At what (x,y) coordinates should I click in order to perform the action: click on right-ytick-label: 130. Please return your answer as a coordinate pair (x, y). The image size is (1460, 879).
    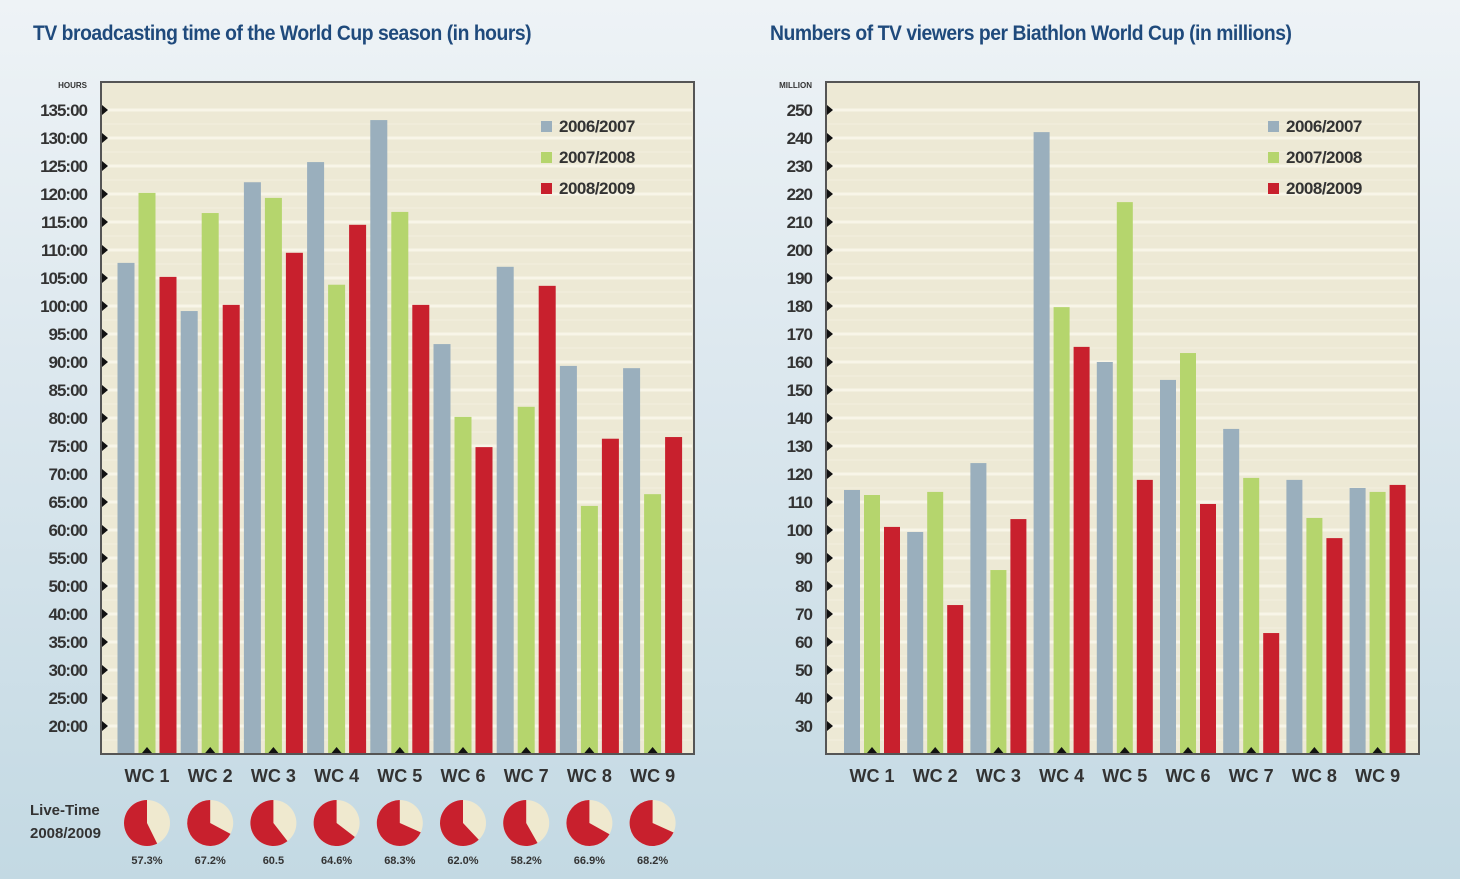
    Looking at the image, I should click on (800, 446).